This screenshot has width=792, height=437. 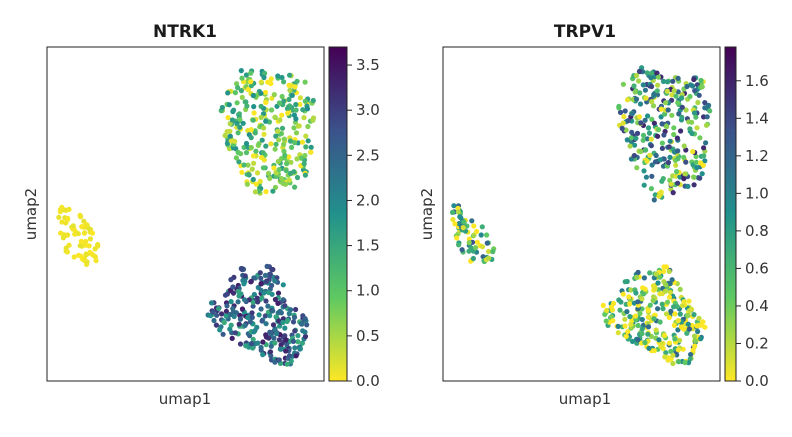 I want to click on y-axis-label: umap2, so click(x=31, y=214).